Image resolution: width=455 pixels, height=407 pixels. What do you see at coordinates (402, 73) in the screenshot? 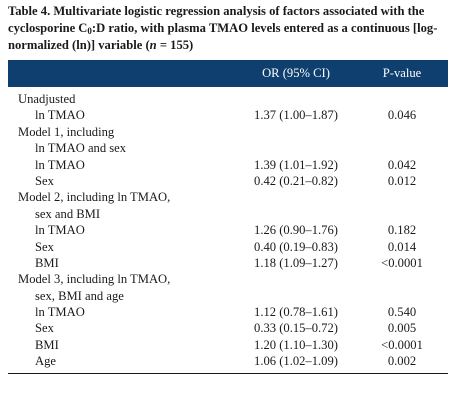
I see `header-p-value: P-value` at bounding box center [402, 73].